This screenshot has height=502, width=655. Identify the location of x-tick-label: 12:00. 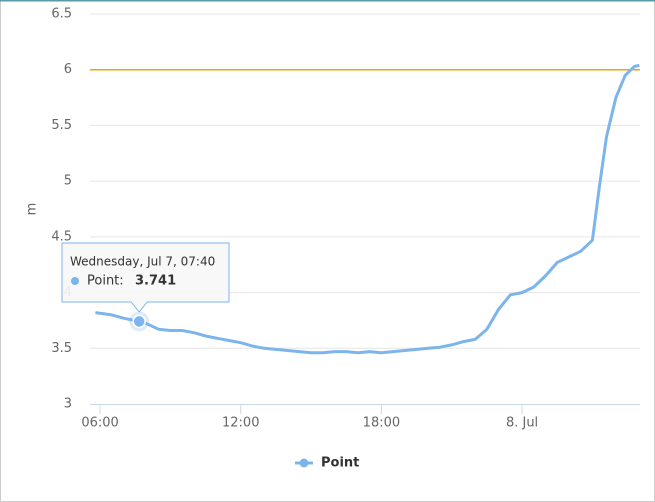
(240, 423).